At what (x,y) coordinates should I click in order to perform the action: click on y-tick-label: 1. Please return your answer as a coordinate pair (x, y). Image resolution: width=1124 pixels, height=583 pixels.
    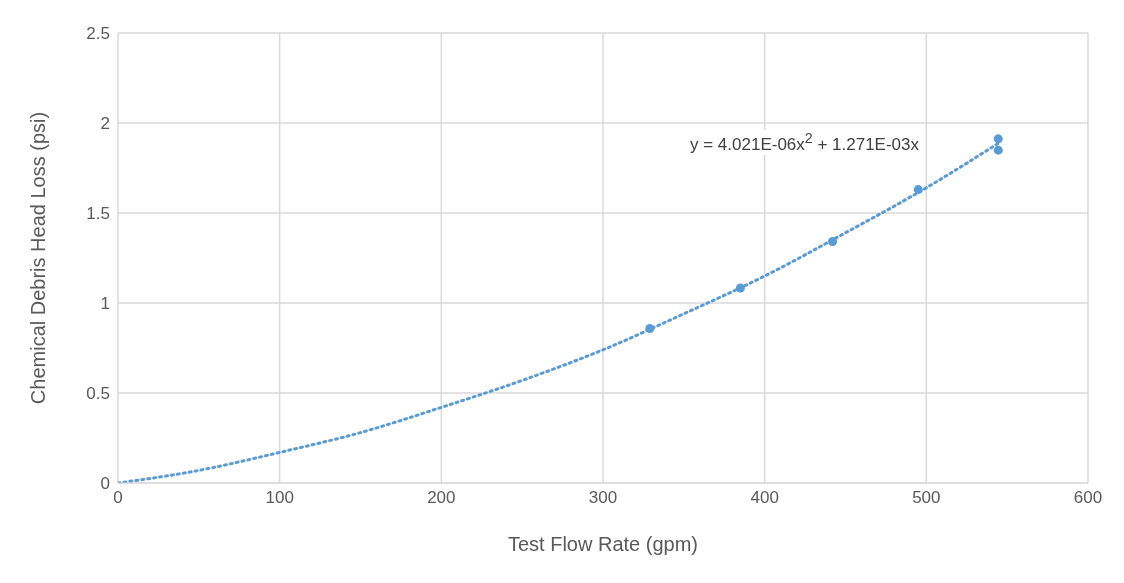
    Looking at the image, I should click on (105, 304).